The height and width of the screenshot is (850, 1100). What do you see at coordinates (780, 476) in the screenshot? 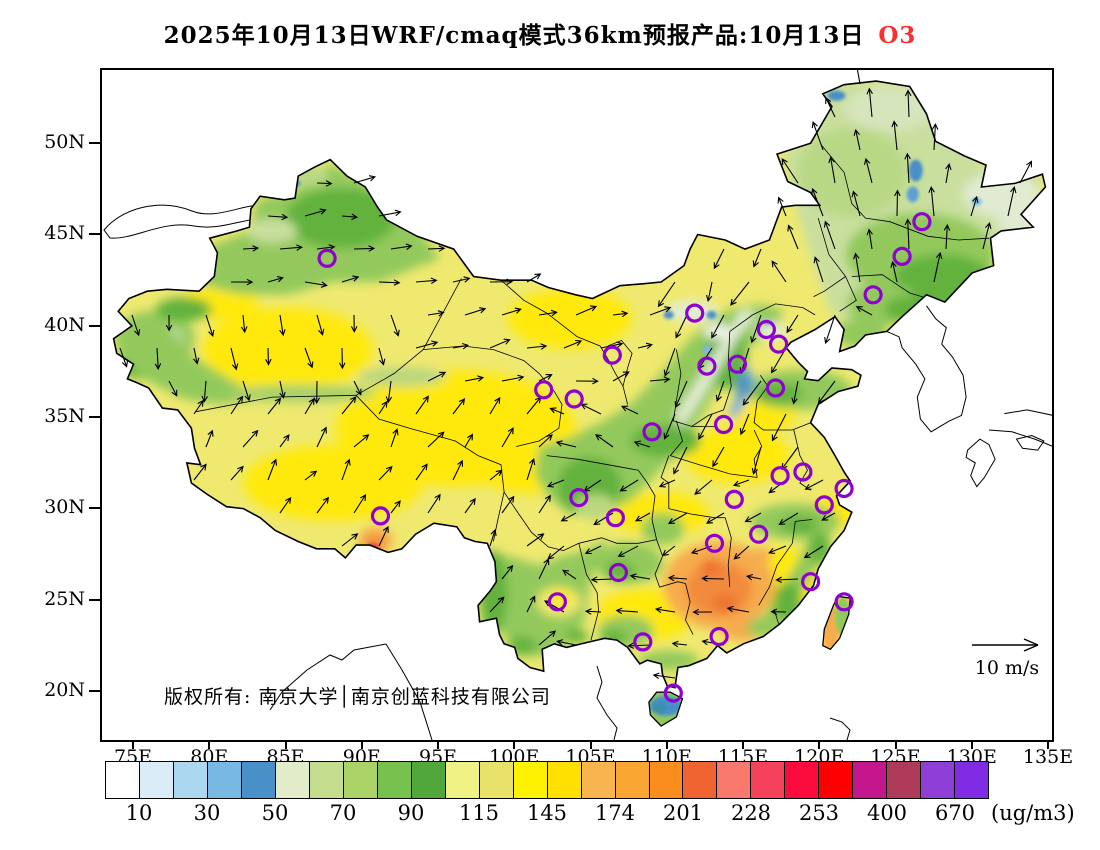
I see `city-marker-hefei` at bounding box center [780, 476].